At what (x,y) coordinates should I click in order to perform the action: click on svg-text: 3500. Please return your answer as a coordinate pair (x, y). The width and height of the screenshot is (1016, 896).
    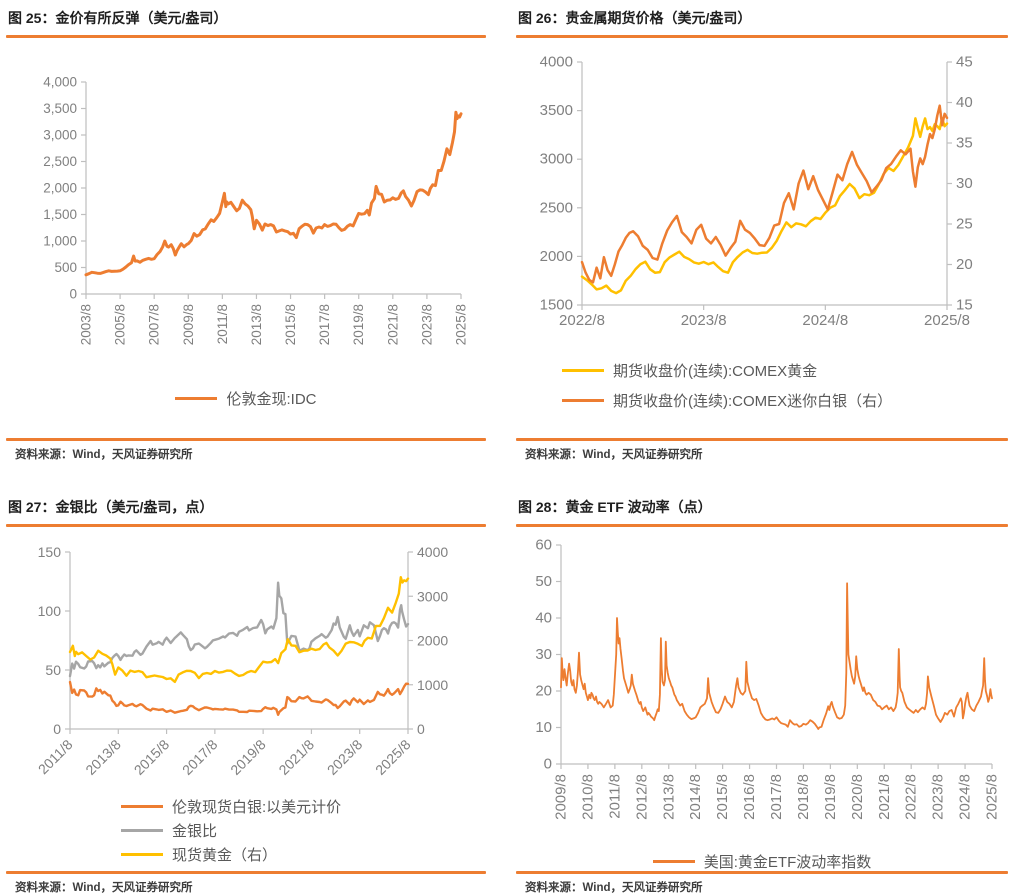
    Looking at the image, I should click on (556, 110).